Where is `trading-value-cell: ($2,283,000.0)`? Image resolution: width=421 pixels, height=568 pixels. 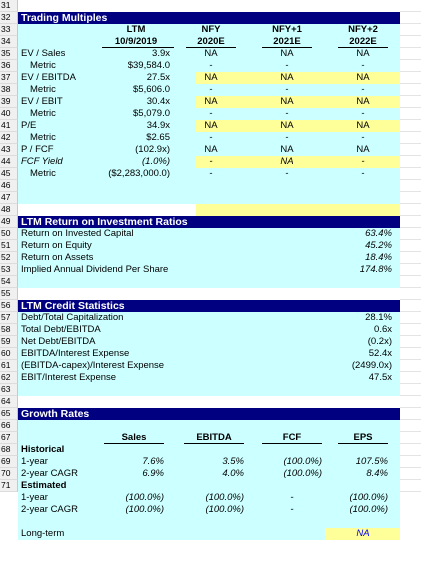 trading-value-cell: ($2,283,000.0) is located at coordinates (139, 173).